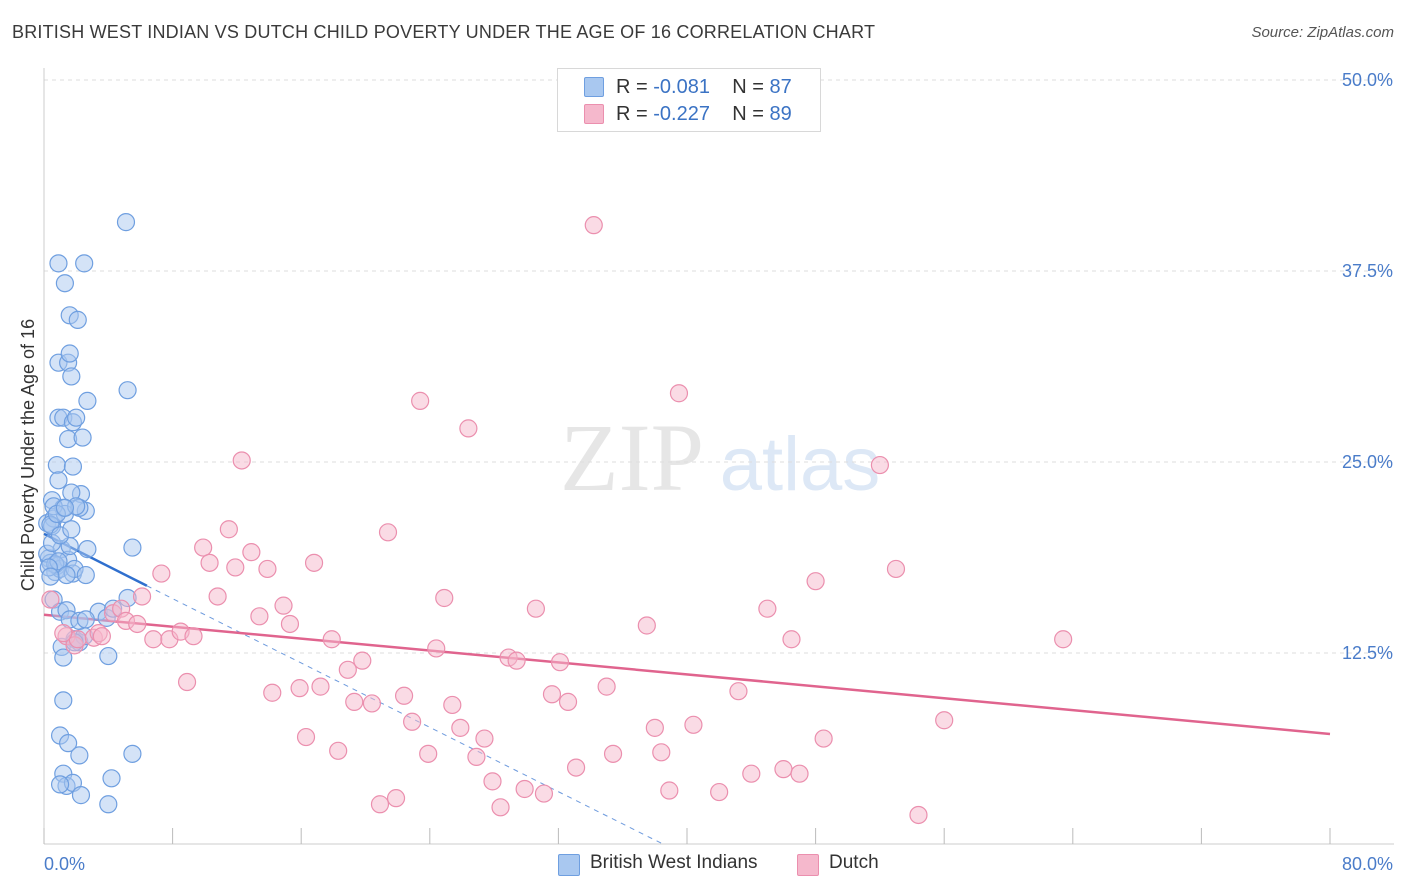 The width and height of the screenshot is (1406, 892). What do you see at coordinates (1367, 80) in the screenshot?
I see `y-tick-label: 50.0%` at bounding box center [1367, 80].